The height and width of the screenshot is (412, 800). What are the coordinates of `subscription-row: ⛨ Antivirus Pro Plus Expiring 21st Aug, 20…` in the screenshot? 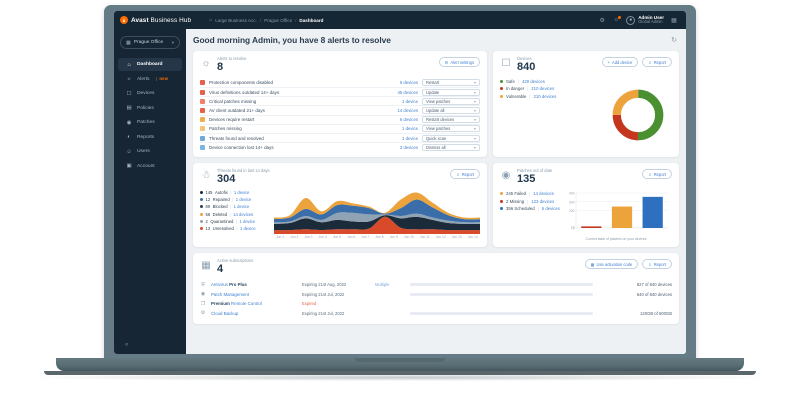 It's located at (436, 285).